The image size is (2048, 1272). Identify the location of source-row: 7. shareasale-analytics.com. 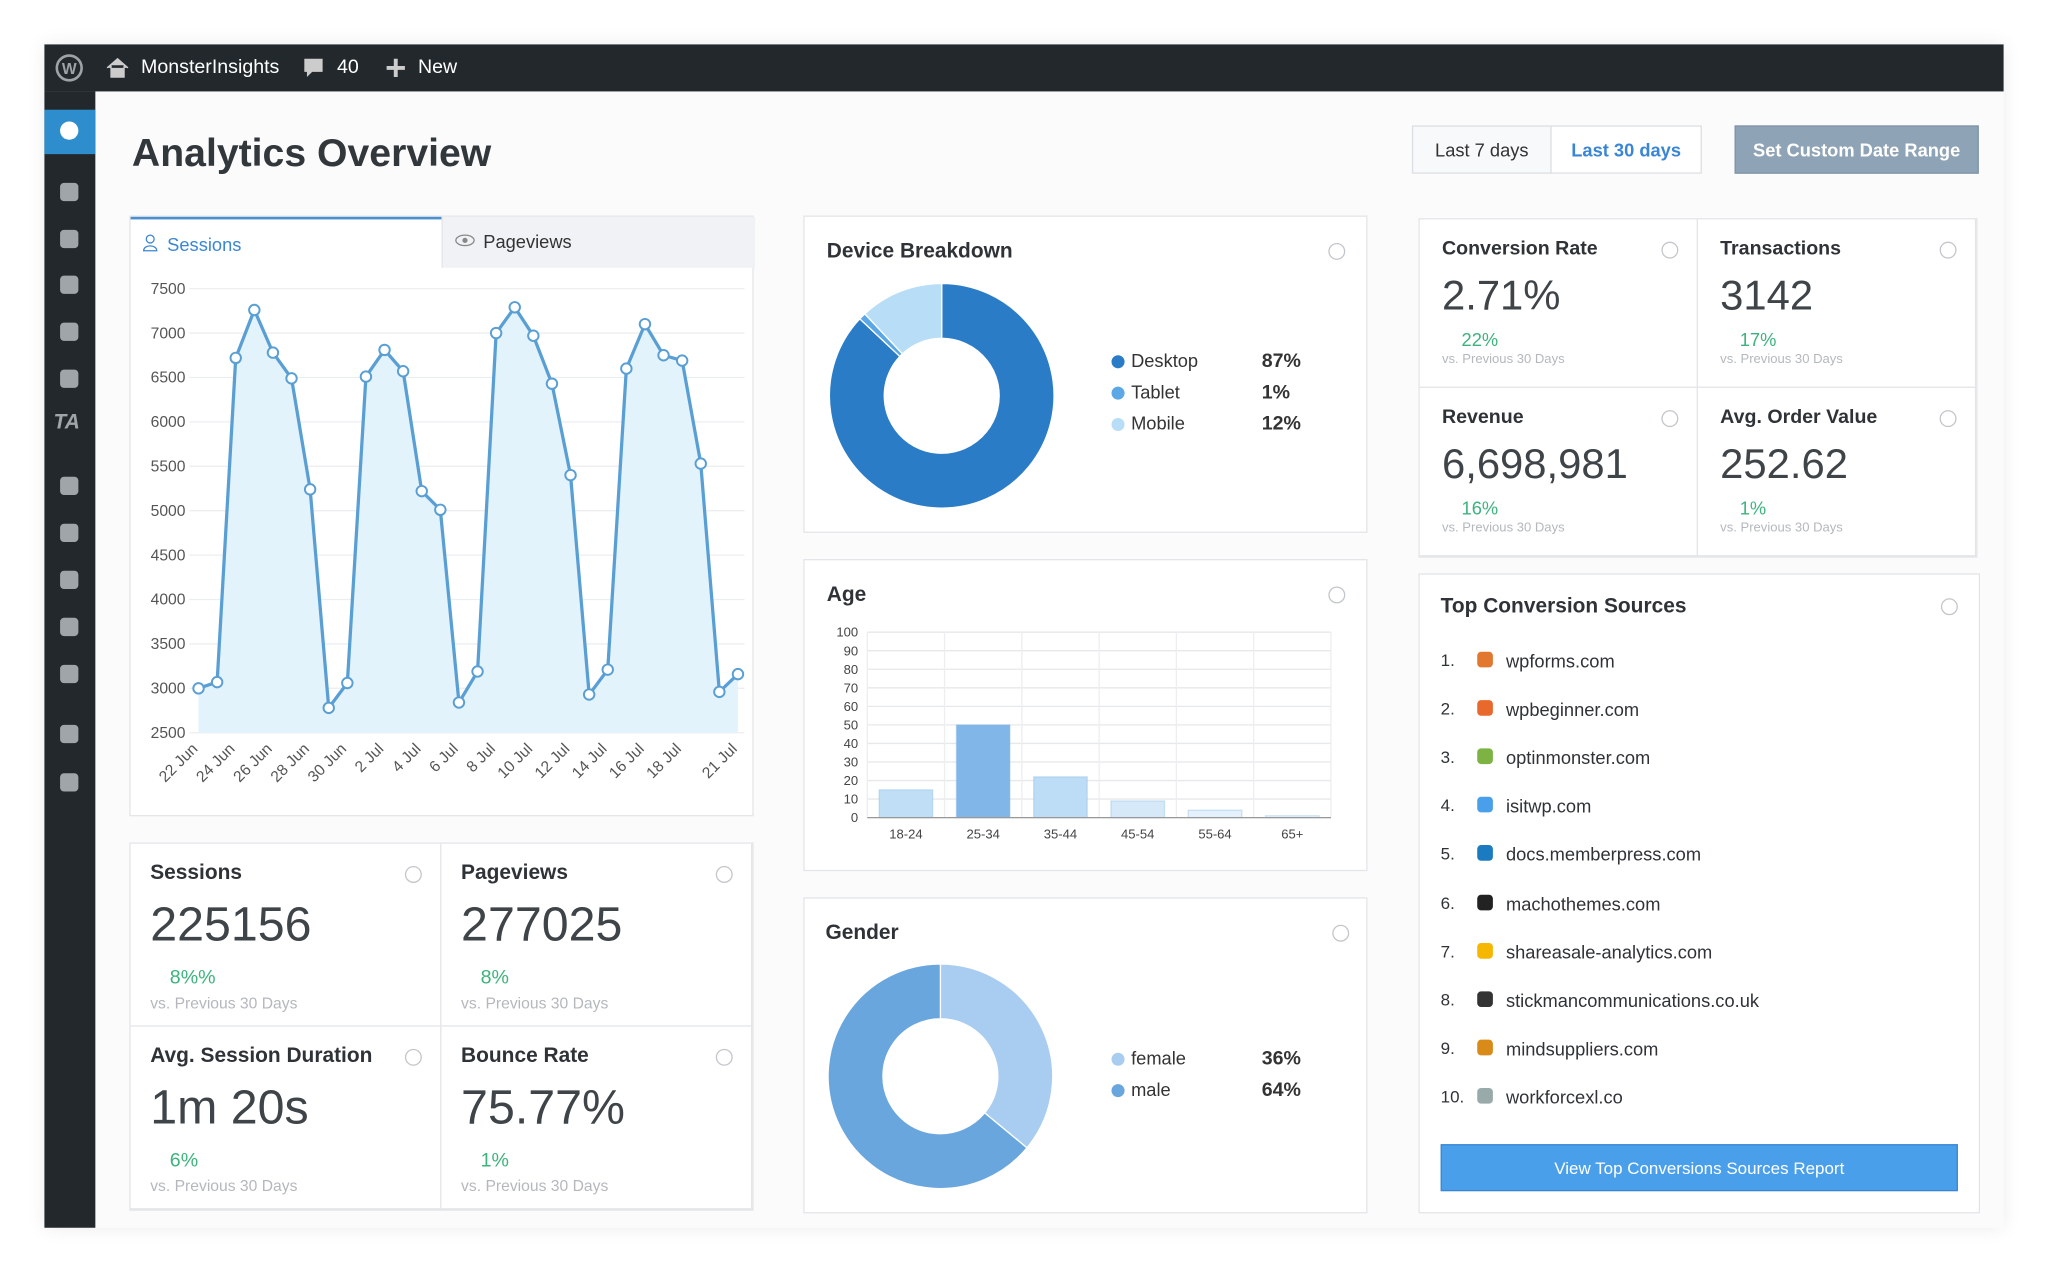
(1702, 955).